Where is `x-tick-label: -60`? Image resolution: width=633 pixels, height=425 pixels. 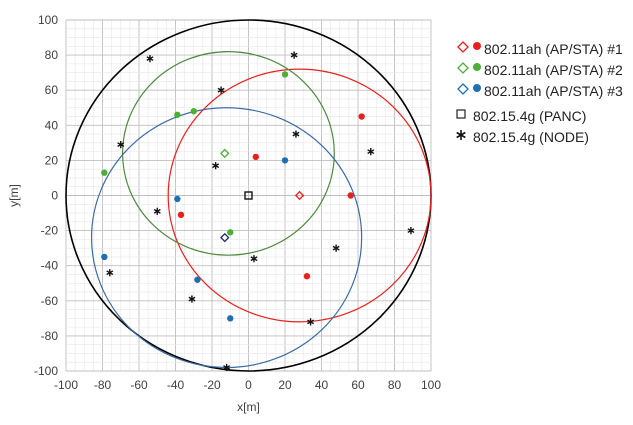
x-tick-label: -60 is located at coordinates (139, 385).